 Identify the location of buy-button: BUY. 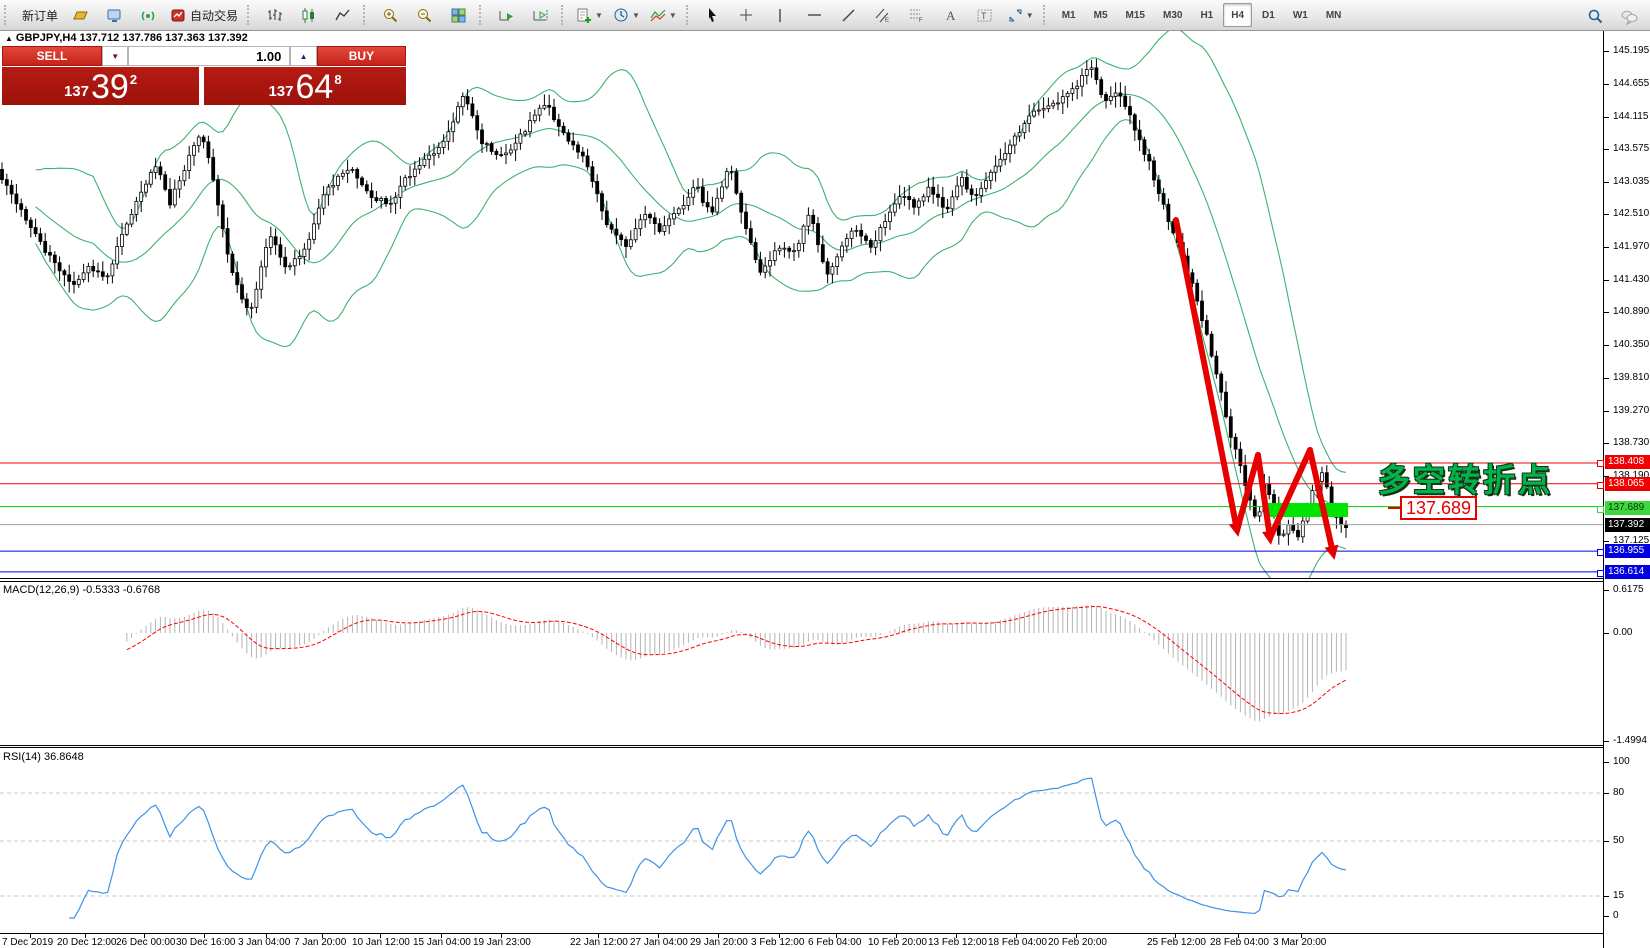
(361, 56).